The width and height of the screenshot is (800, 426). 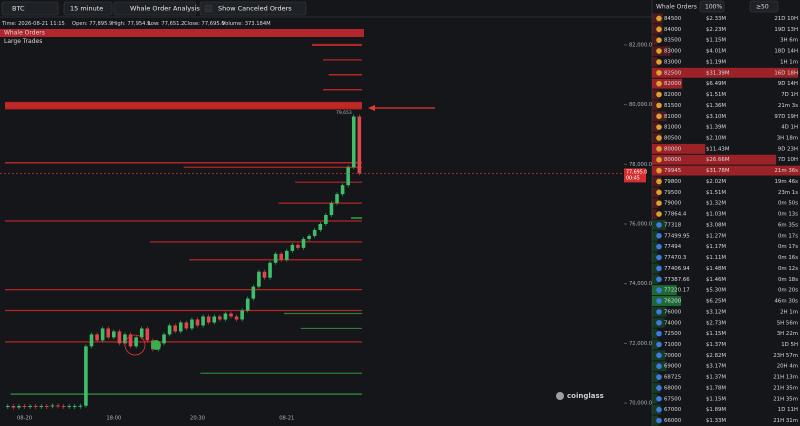 What do you see at coordinates (344, 113) in the screenshot?
I see `peak-label: 79,653` at bounding box center [344, 113].